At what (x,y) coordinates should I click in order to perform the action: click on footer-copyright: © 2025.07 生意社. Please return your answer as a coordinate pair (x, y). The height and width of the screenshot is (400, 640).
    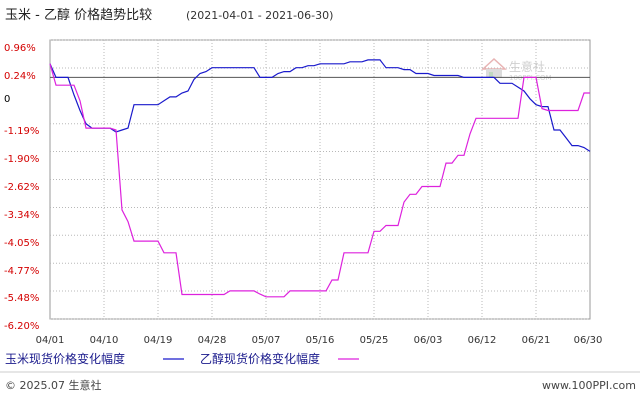
    Looking at the image, I should click on (53, 385).